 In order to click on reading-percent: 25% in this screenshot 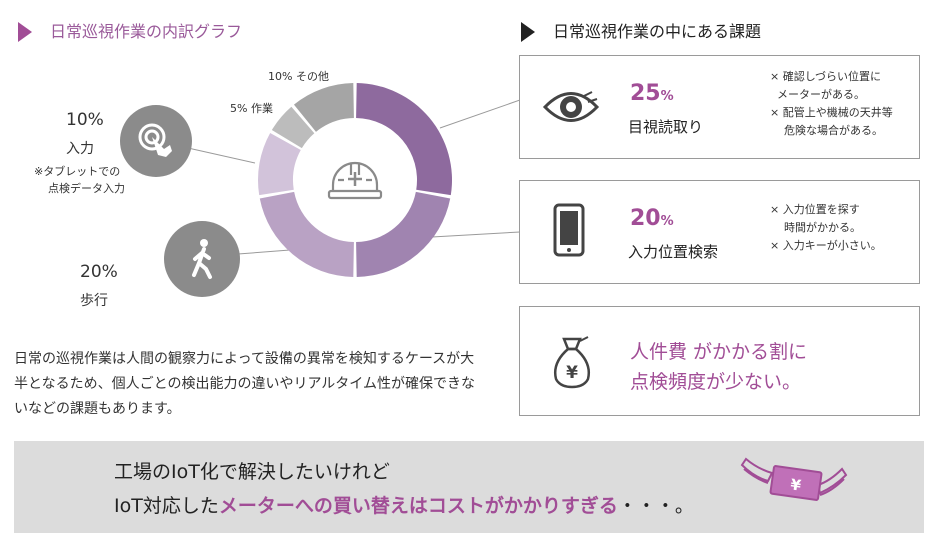, I will do `click(652, 93)`.